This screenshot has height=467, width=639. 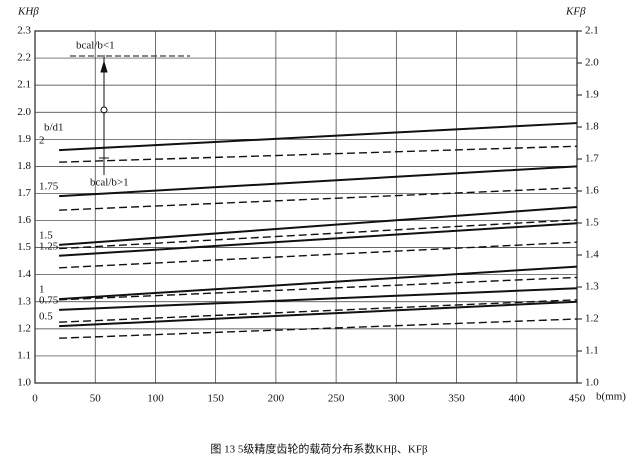 I want to click on x-tick-label: 250, so click(x=336, y=399).